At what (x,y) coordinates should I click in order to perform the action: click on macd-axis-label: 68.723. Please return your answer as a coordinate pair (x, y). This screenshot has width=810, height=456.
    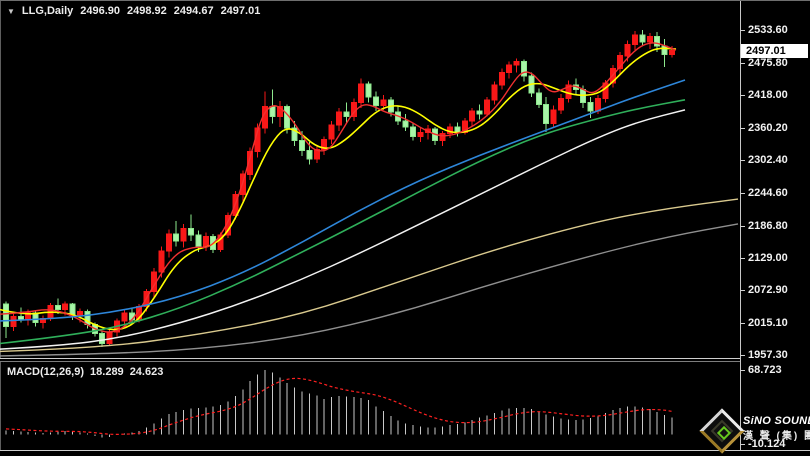
    Looking at the image, I should click on (765, 370).